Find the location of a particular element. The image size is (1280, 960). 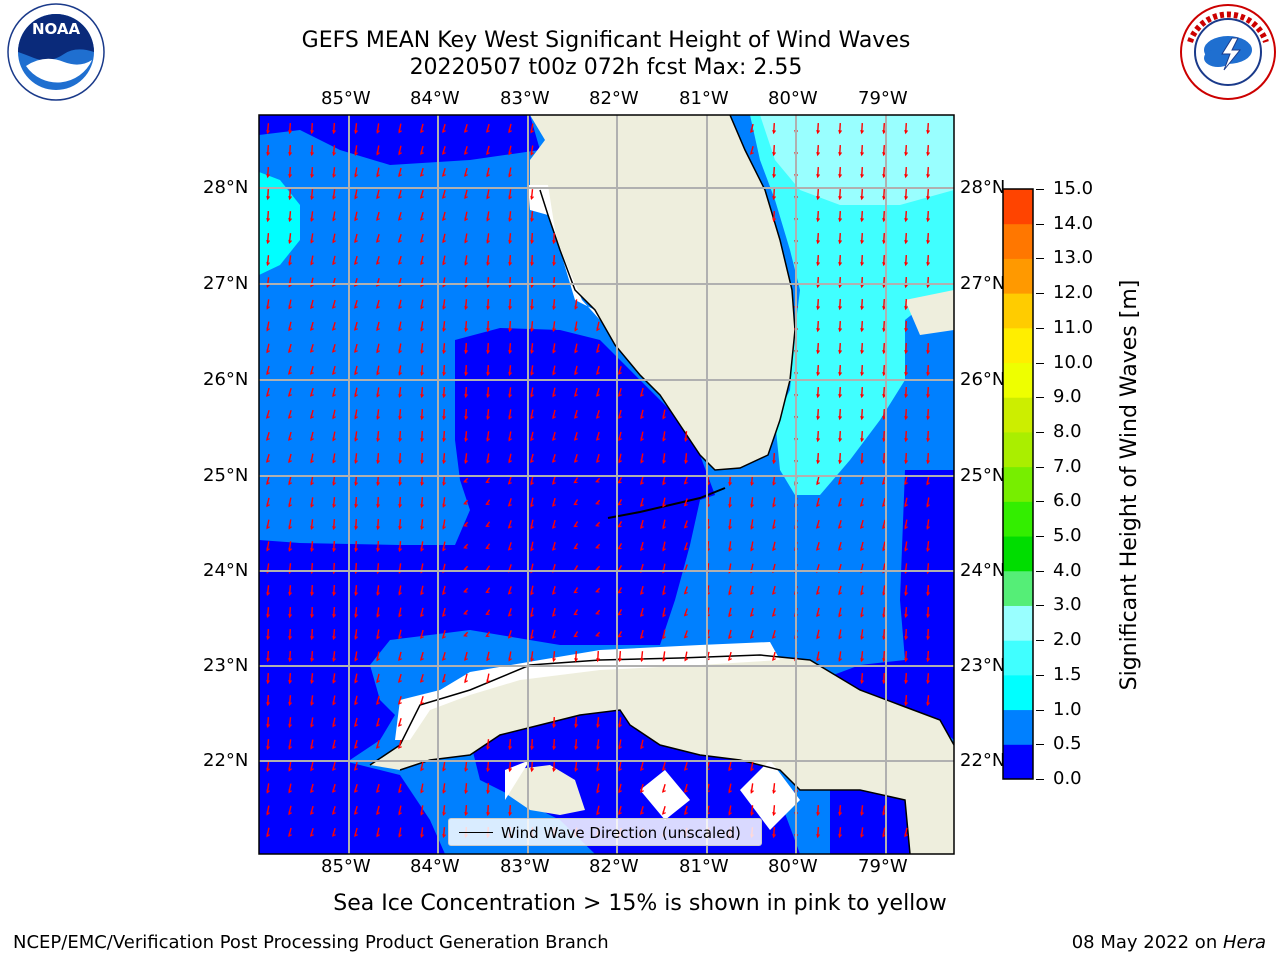

sea-00-05-region is located at coordinates (399, 140).